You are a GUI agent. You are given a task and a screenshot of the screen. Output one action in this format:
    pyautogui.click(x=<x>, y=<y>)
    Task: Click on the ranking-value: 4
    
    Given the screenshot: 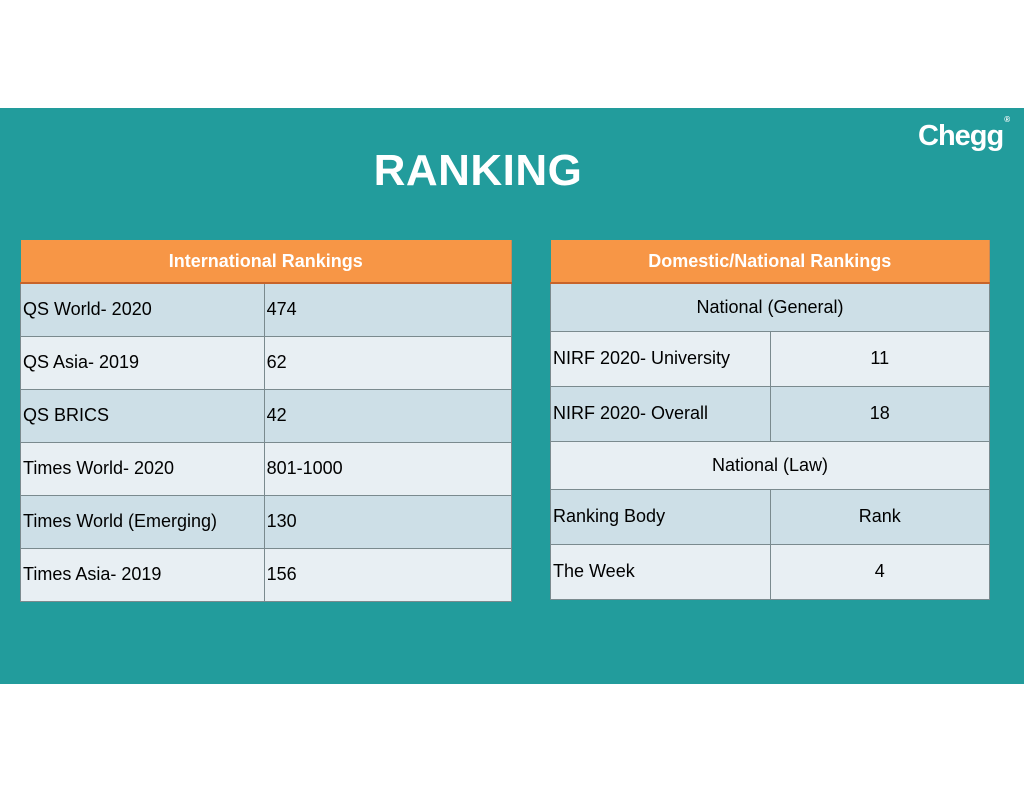 What is the action you would take?
    pyautogui.click(x=880, y=571)
    